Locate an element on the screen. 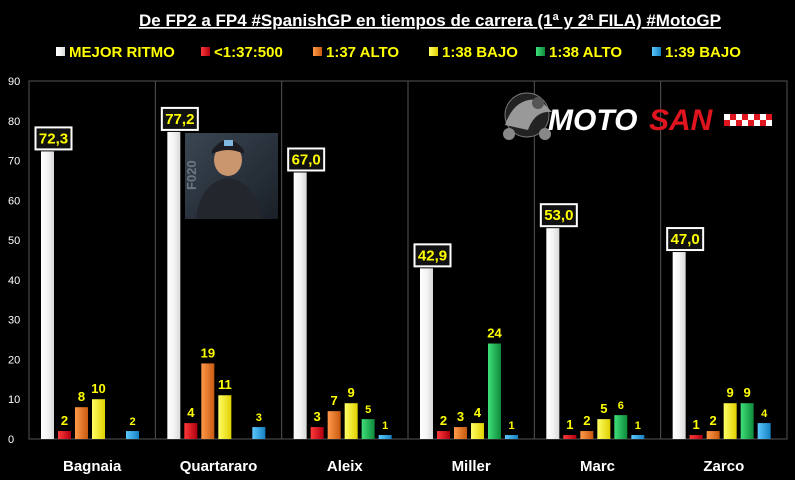 The height and width of the screenshot is (480, 795). y-tick-label: 60 is located at coordinates (14, 201).